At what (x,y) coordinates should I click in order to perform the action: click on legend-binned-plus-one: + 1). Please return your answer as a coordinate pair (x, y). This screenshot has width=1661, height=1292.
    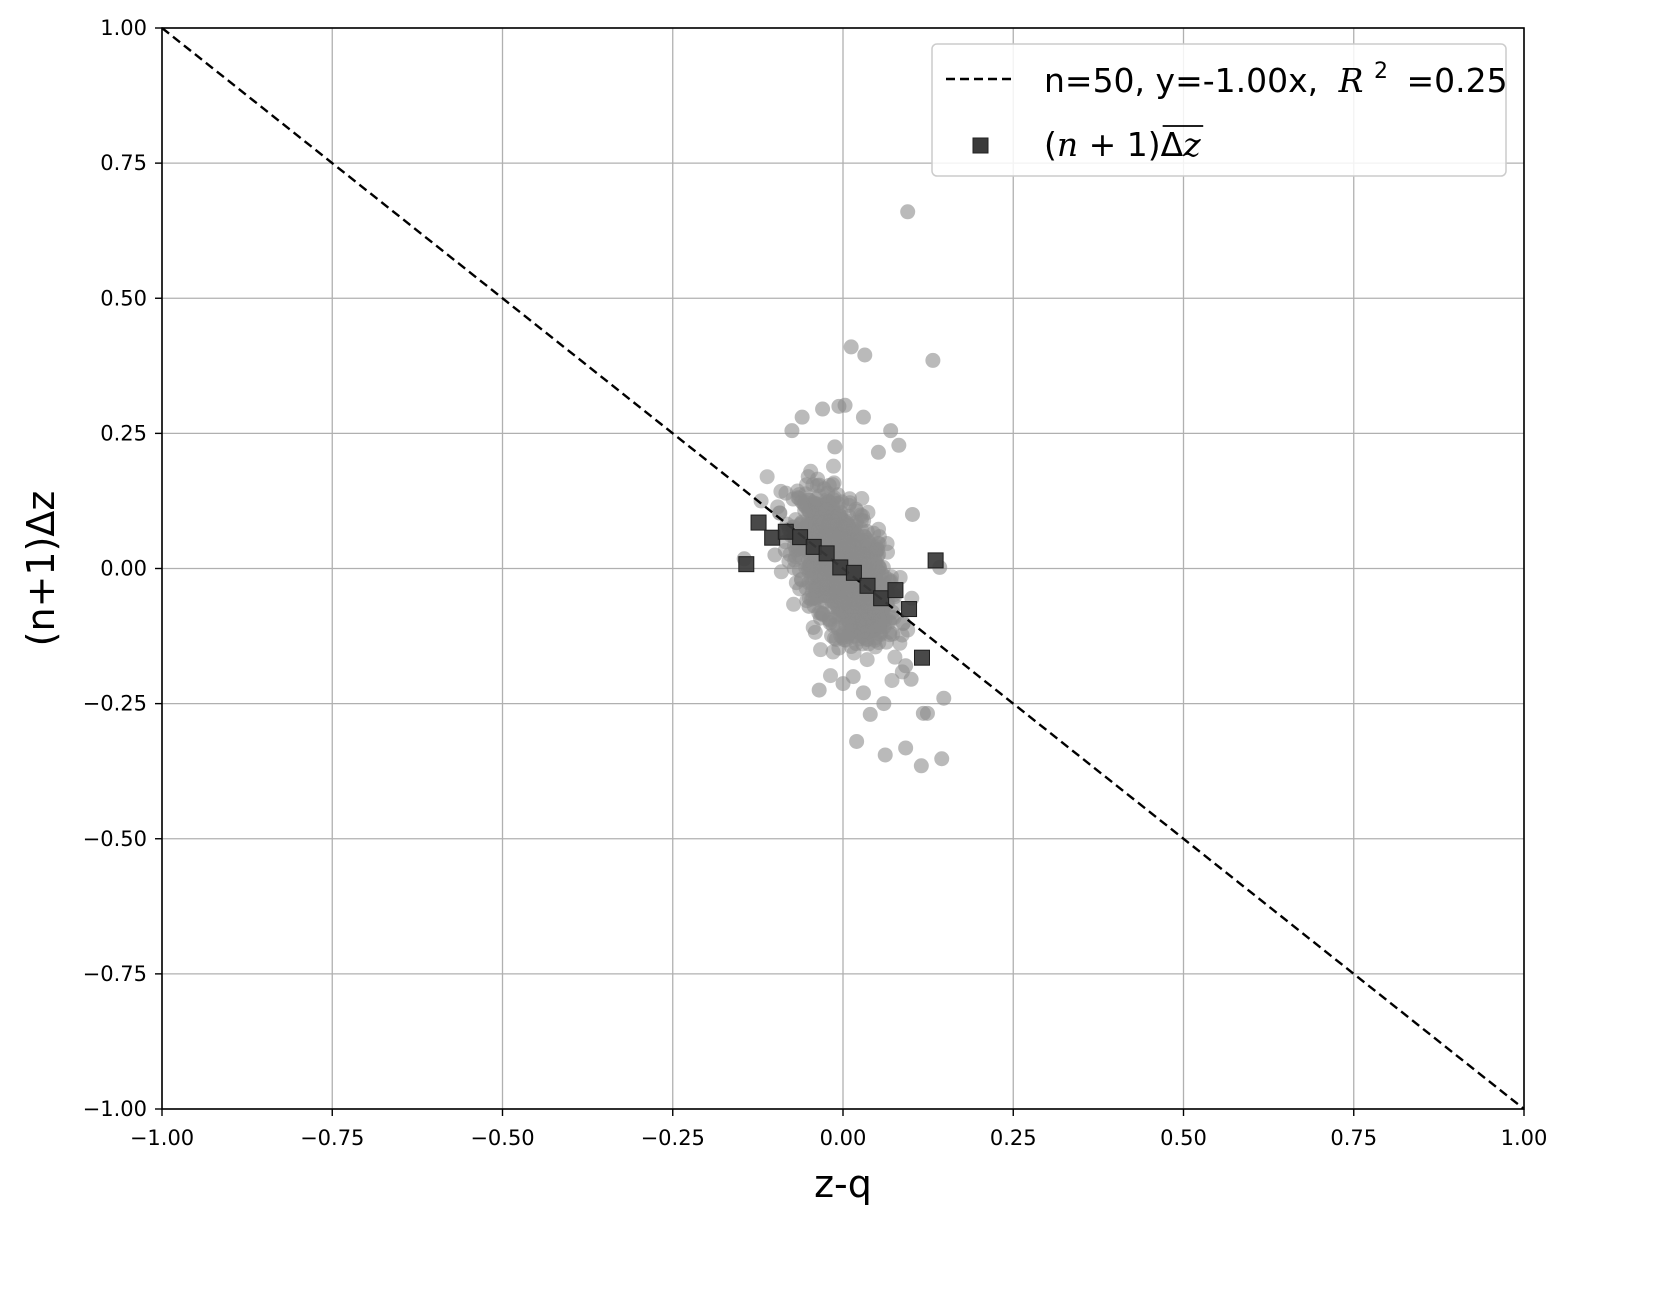
    Looking at the image, I should click on (1119, 144).